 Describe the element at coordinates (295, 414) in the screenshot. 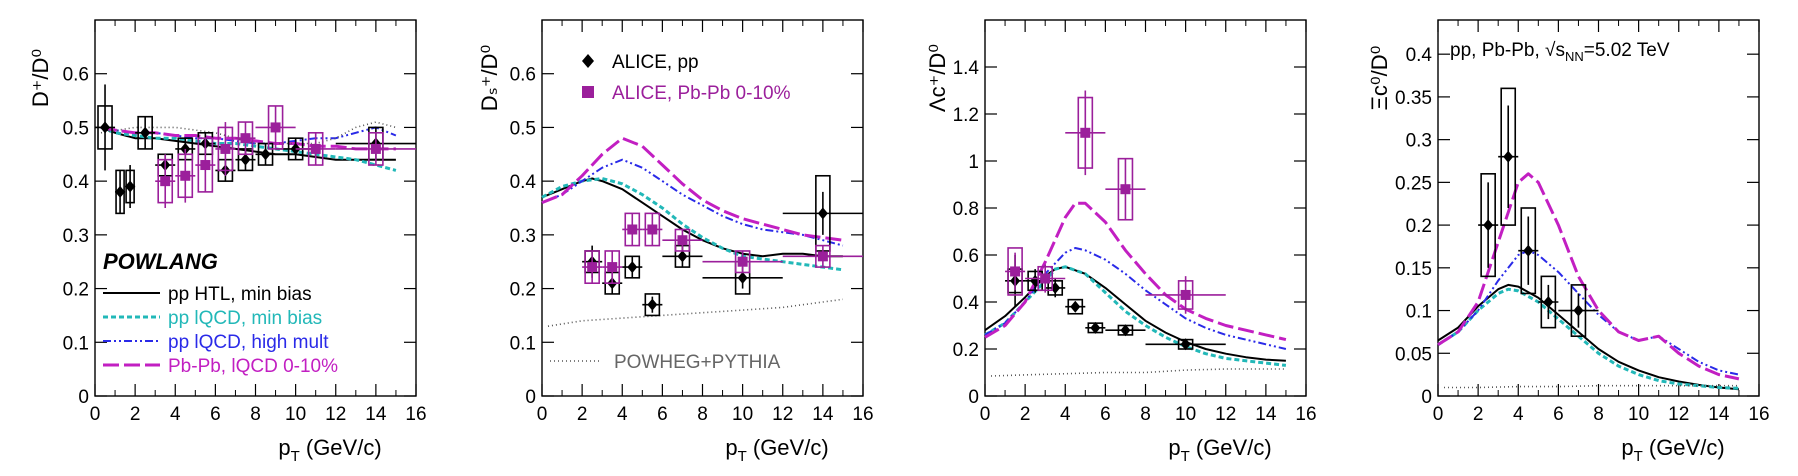

I see `x-tick-label: 10` at that location.